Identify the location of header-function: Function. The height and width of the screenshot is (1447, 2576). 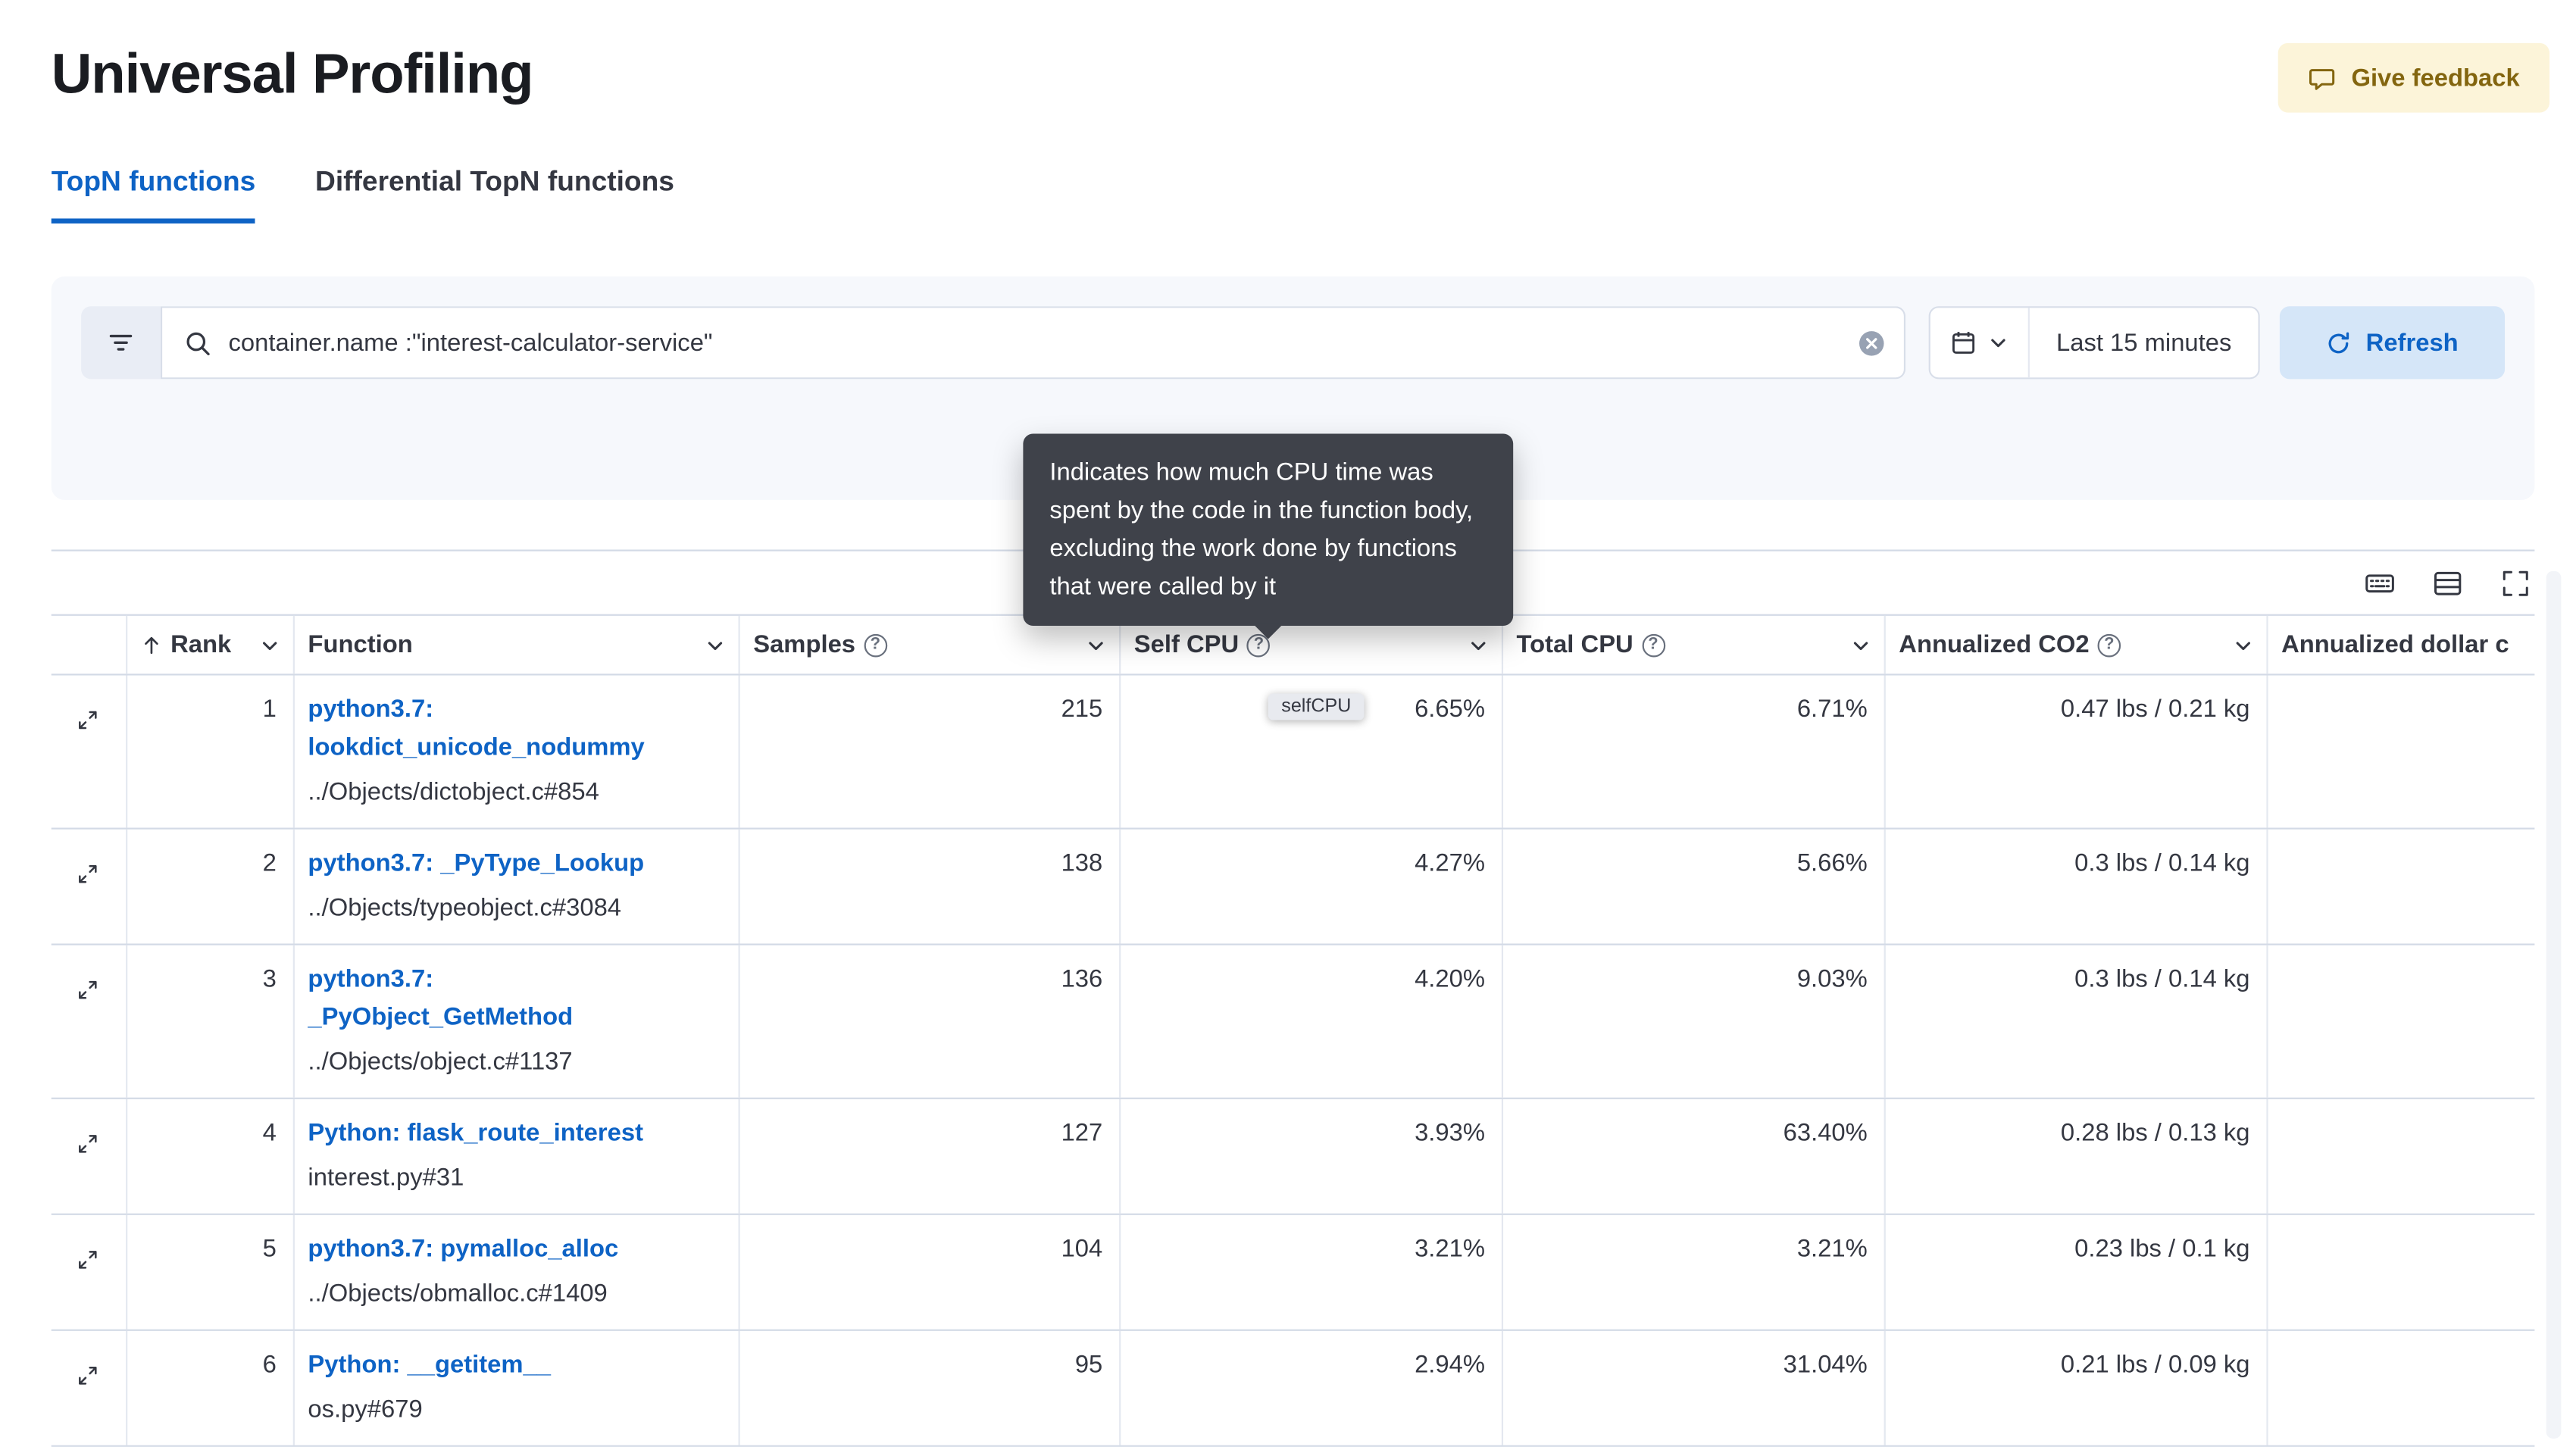
(518, 644).